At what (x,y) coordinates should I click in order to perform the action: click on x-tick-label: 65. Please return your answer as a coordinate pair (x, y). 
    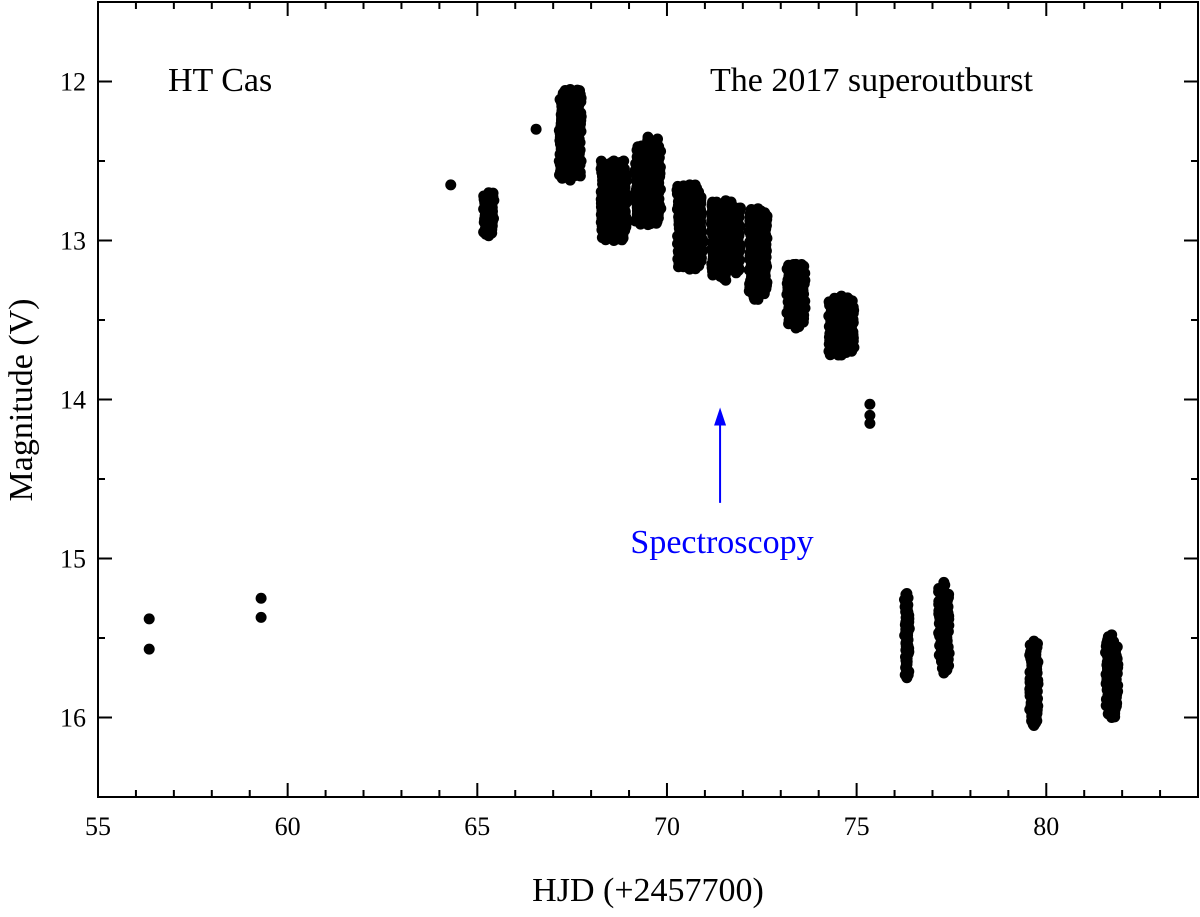
    Looking at the image, I should click on (477, 826).